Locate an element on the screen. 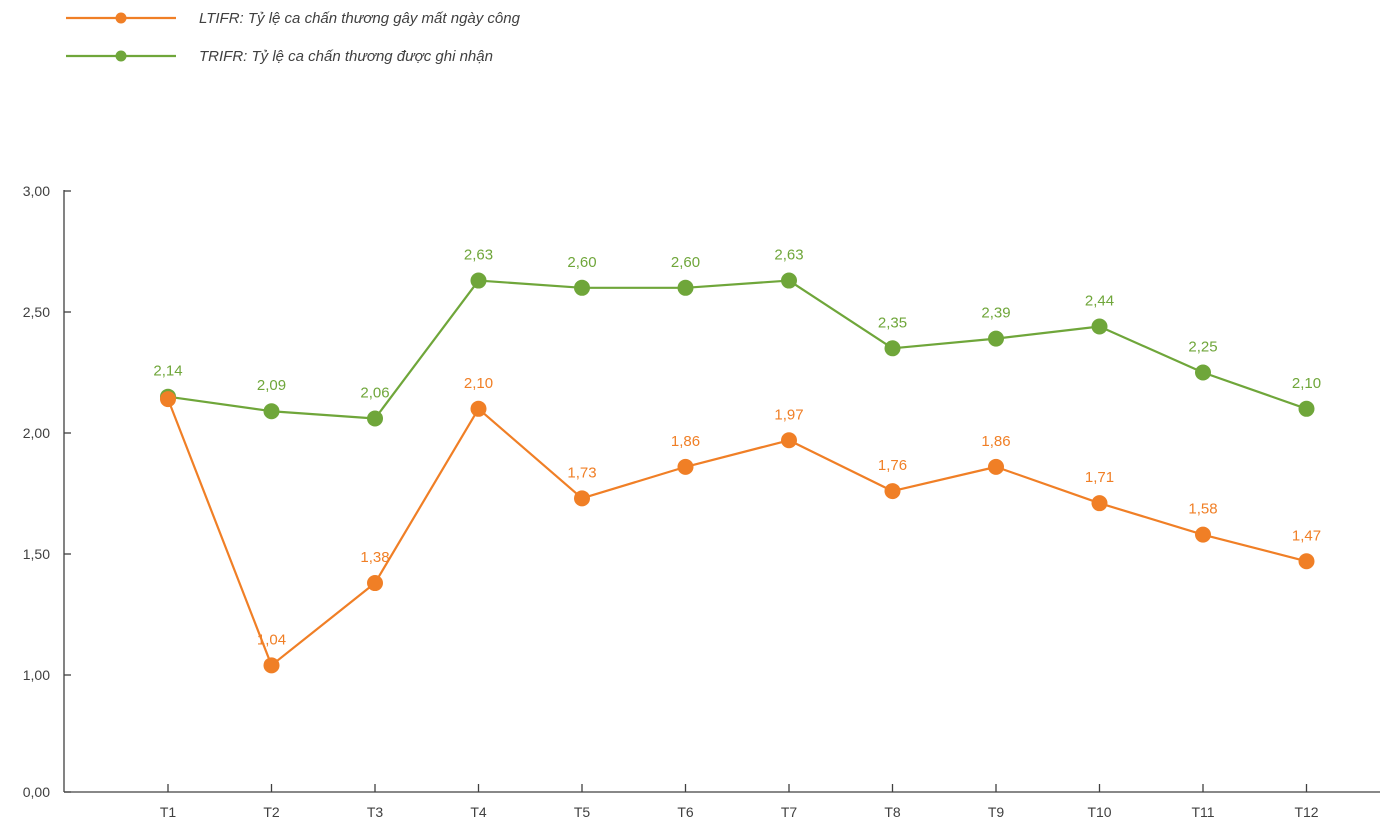  data-label: 2,25 is located at coordinates (1202, 347).